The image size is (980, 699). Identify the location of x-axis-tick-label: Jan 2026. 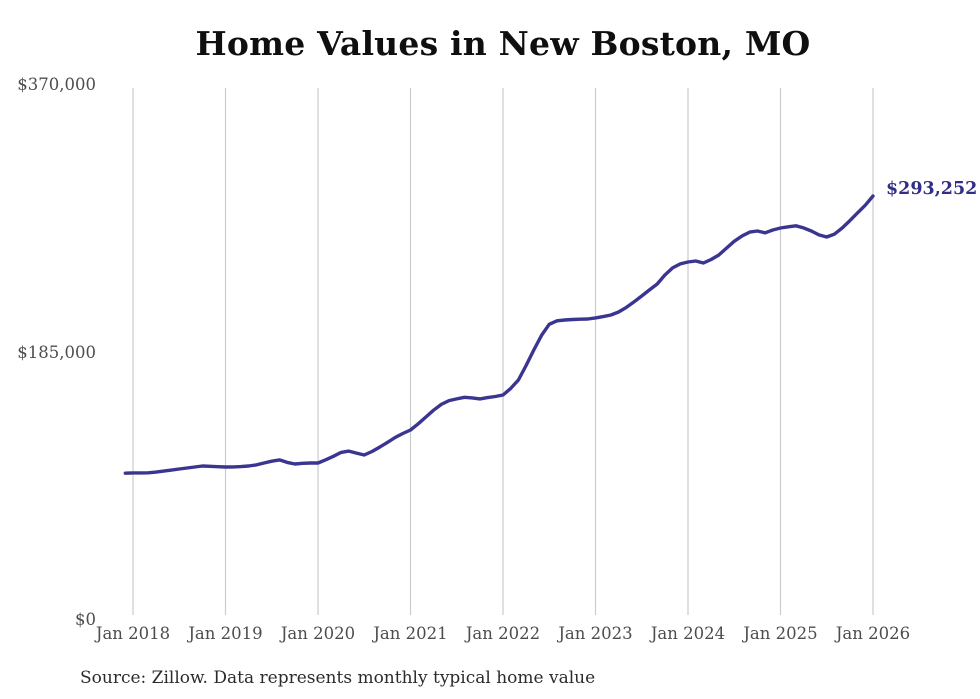
(873, 633).